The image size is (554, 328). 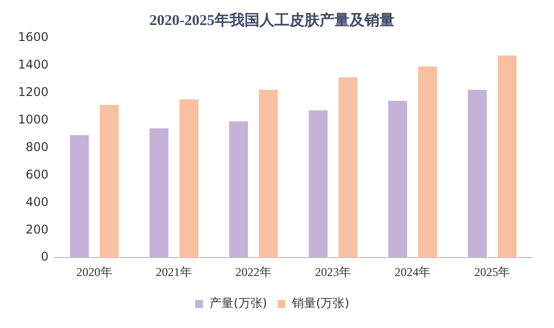 I want to click on y-tick-label: 400, so click(x=37, y=201).